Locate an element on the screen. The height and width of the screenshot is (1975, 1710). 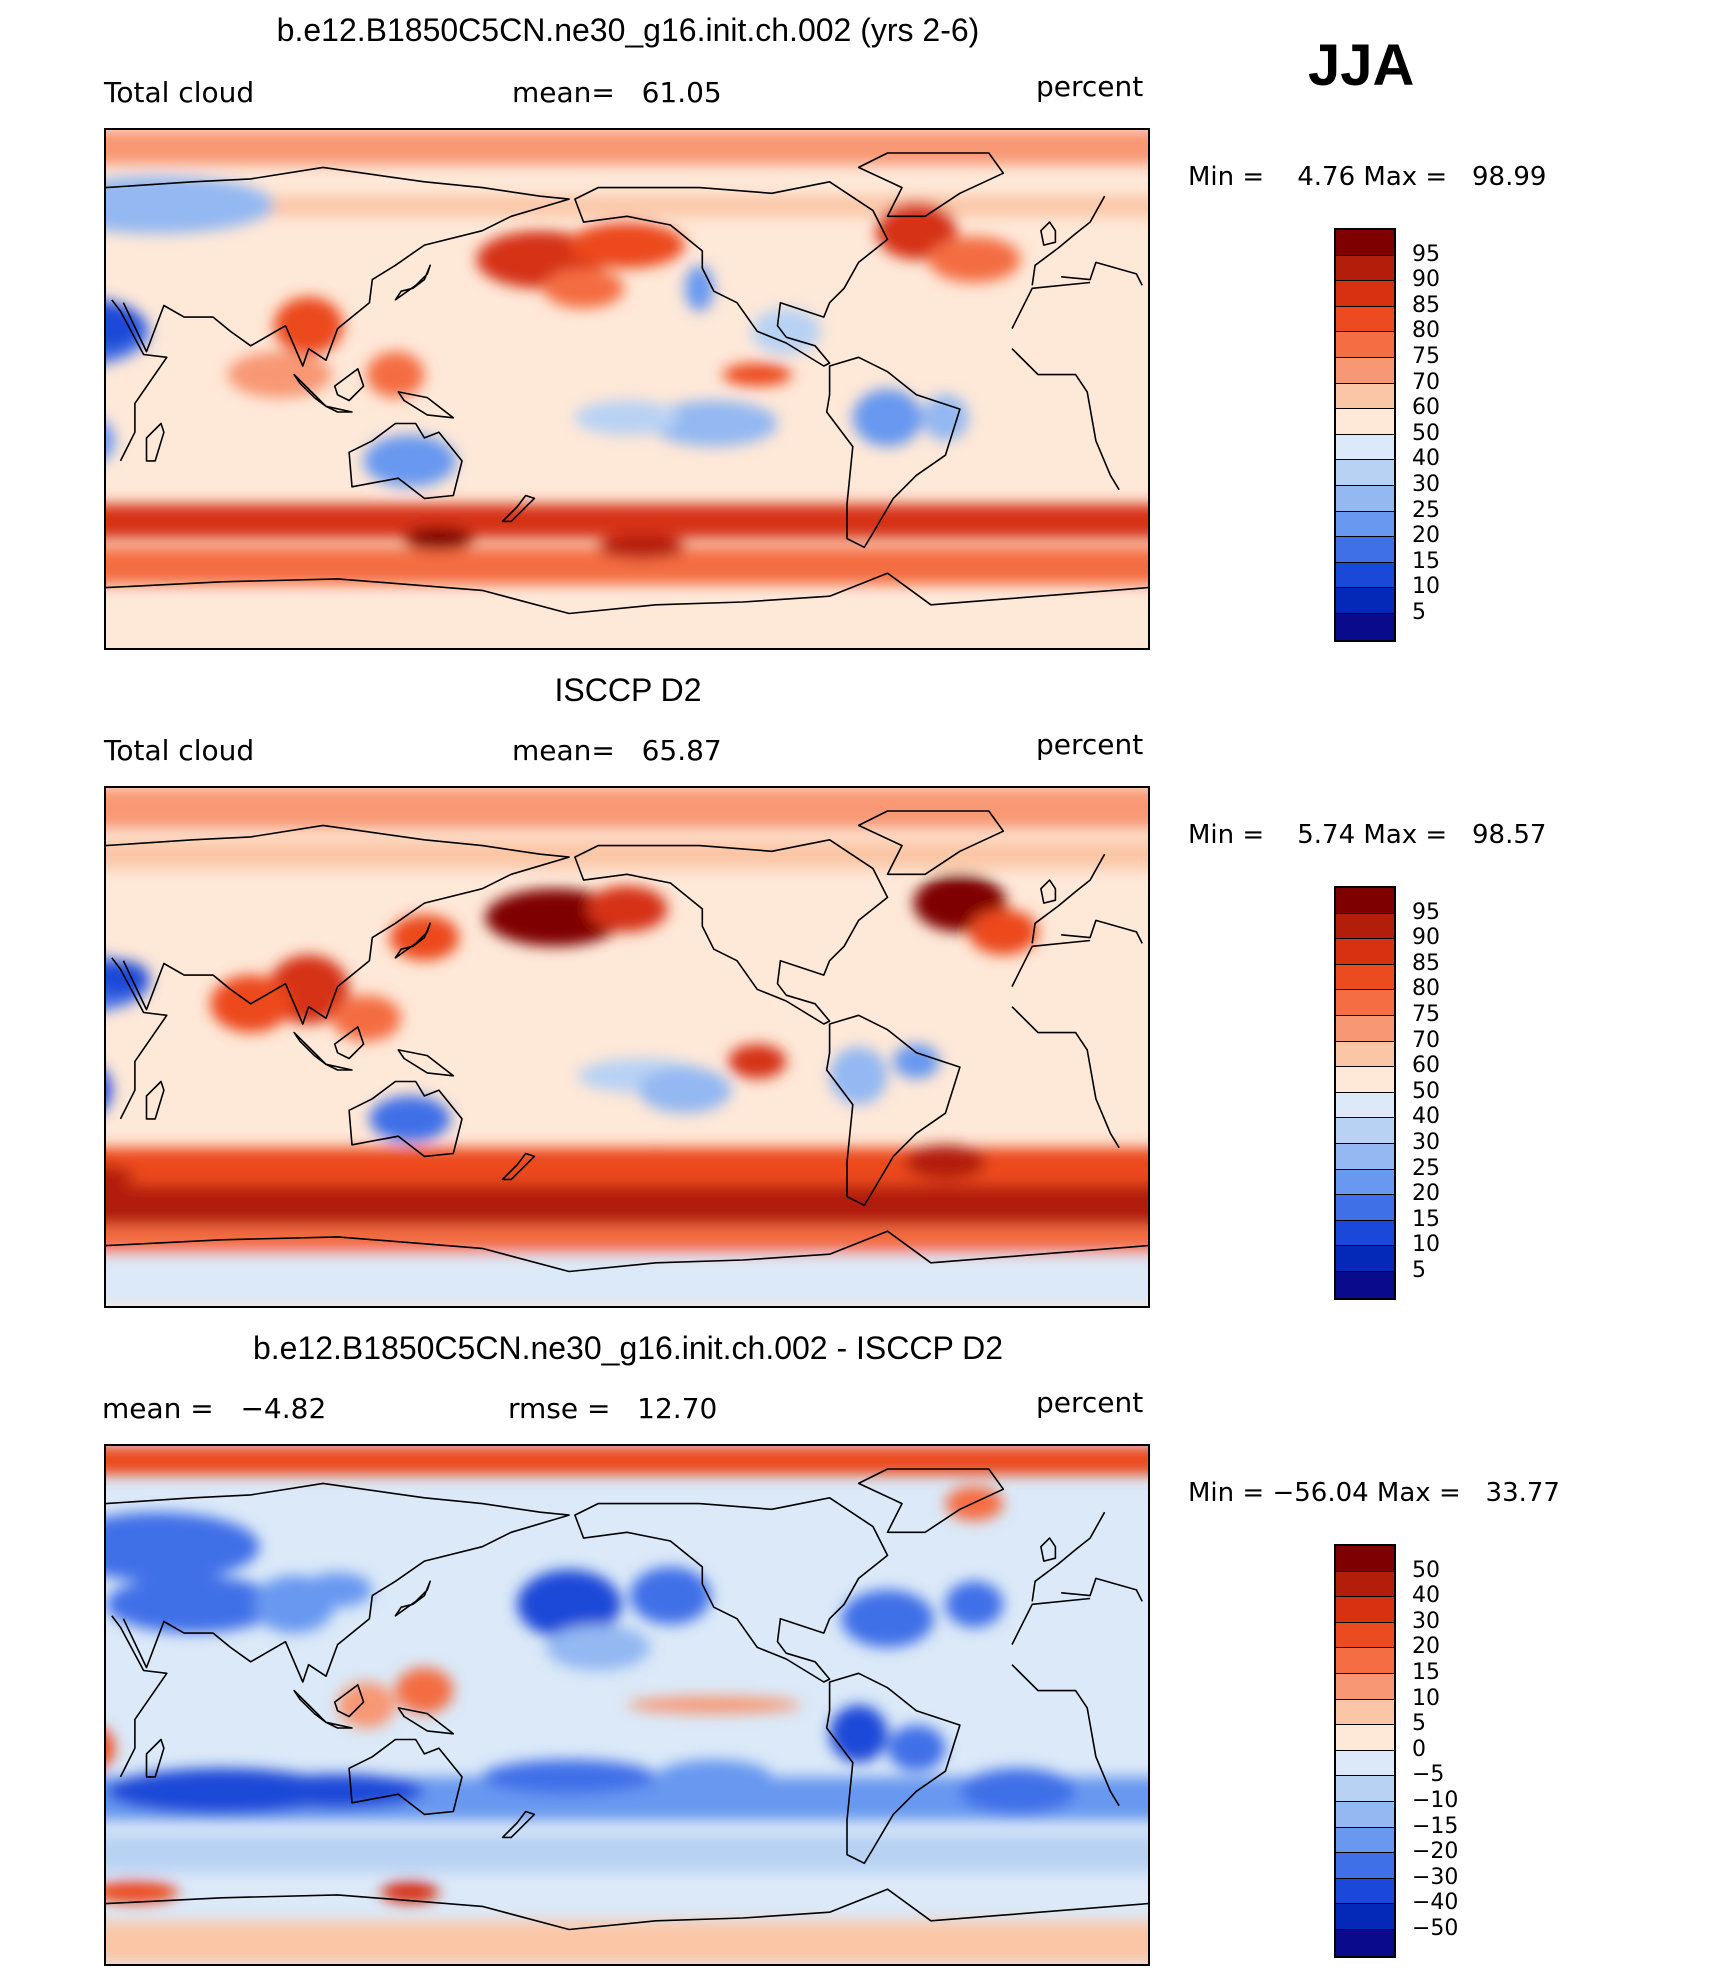
colorbar-tick-label: −50 is located at coordinates (1435, 1928).